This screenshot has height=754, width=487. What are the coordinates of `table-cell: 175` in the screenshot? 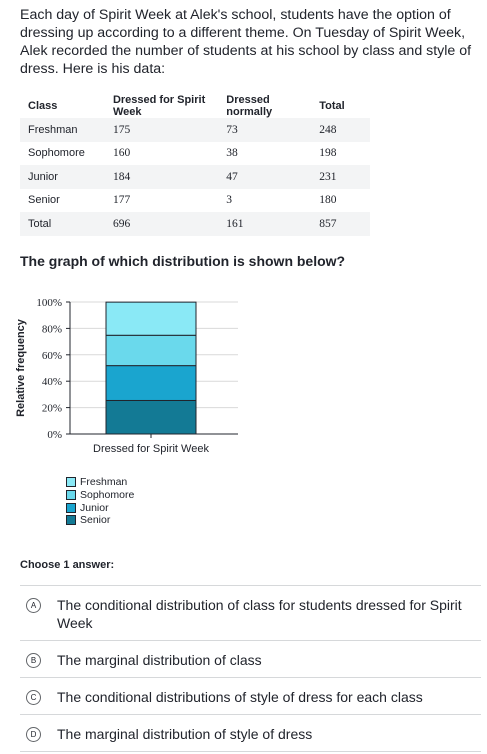 It's located at (161, 130).